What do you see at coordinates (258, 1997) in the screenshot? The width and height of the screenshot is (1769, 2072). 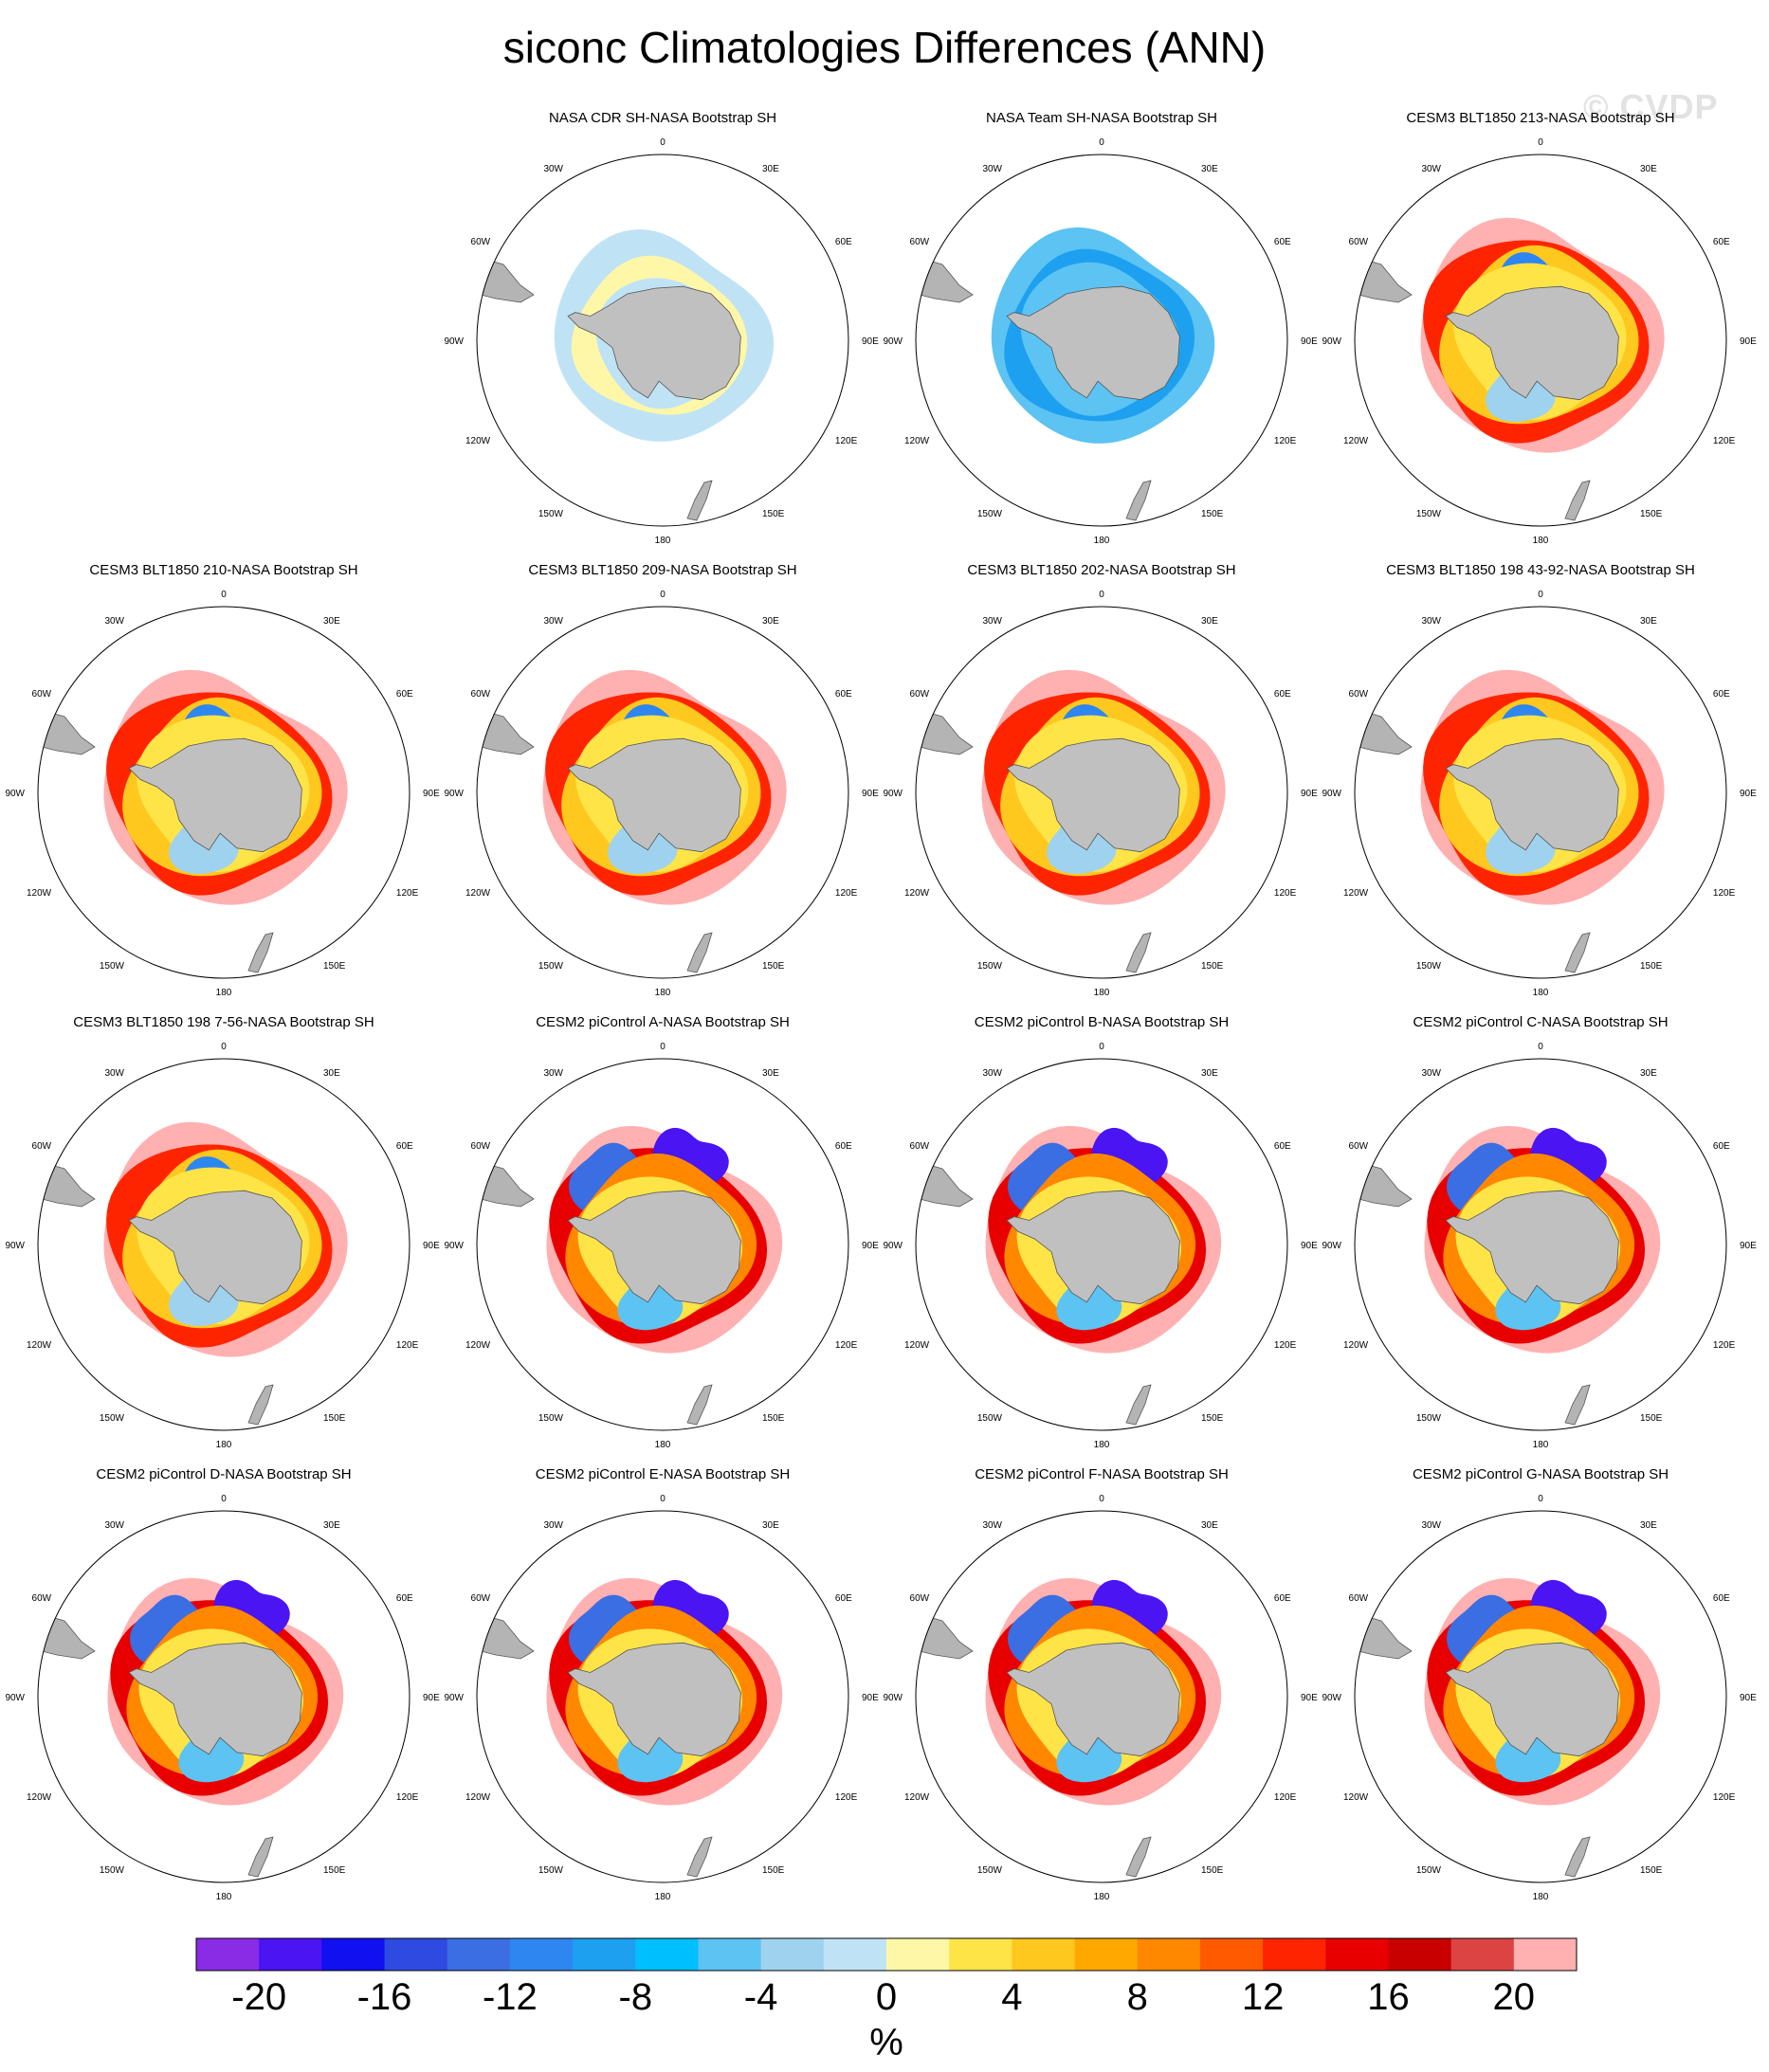 I see `colorbar-tick-label: -20` at bounding box center [258, 1997].